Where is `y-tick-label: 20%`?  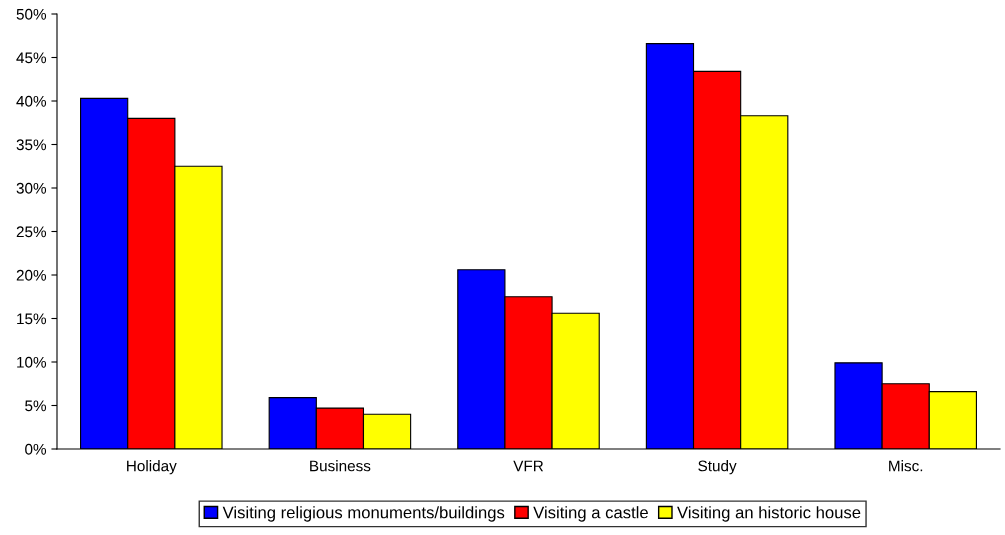 y-tick-label: 20% is located at coordinates (31, 275).